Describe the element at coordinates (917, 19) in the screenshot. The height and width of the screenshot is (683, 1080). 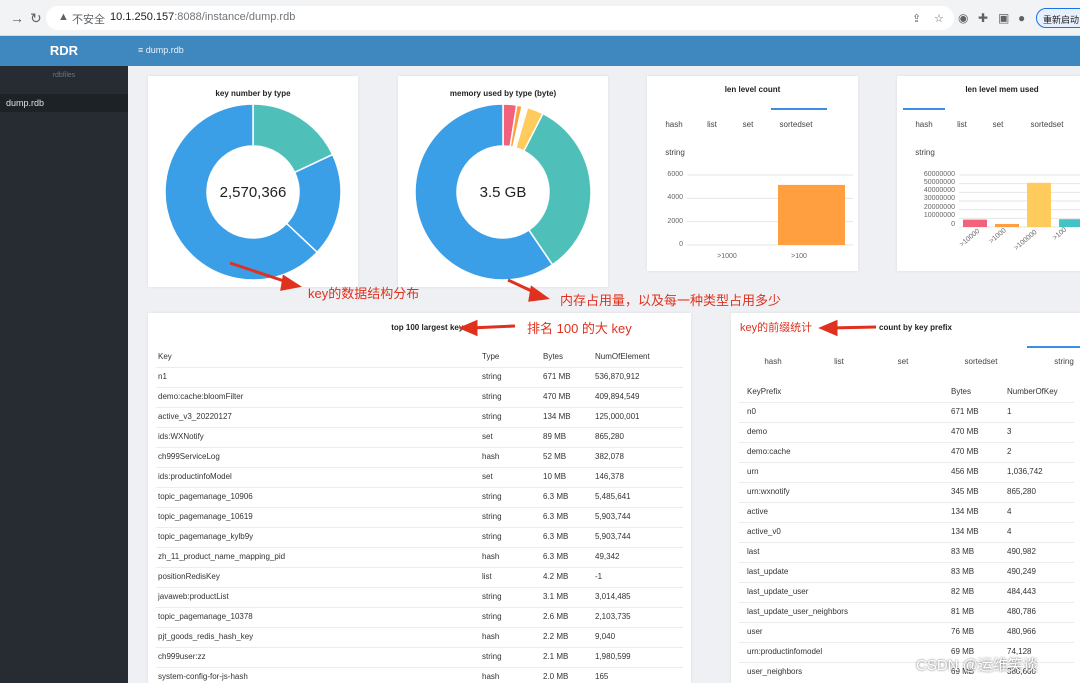
I see `share-icon: ⇪` at that location.